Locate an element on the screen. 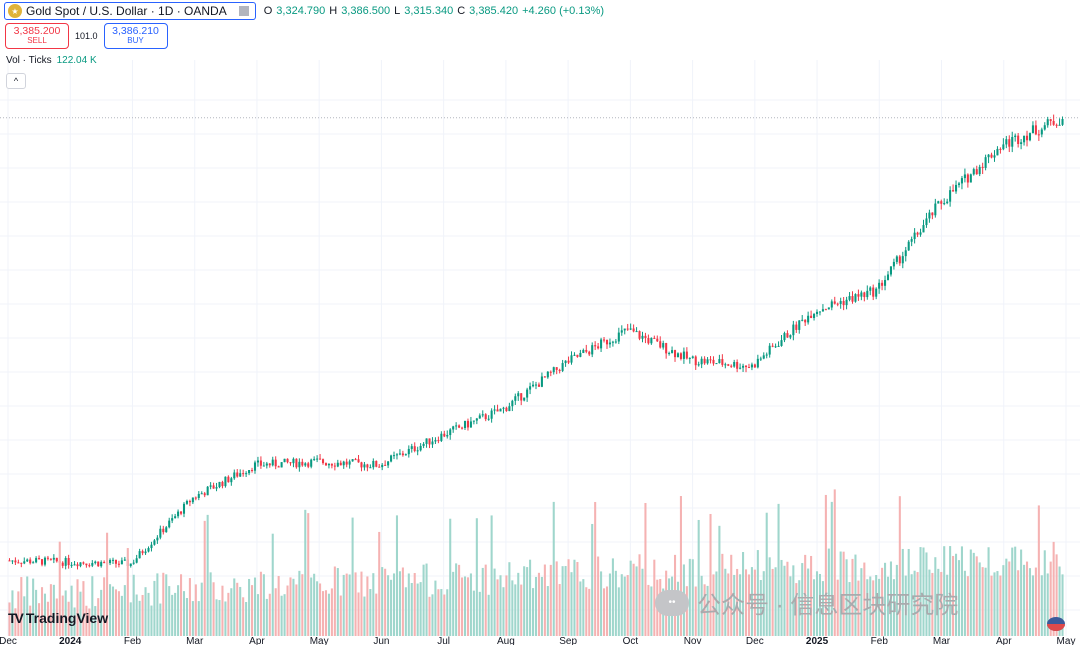 The height and width of the screenshot is (645, 1080). x-tick-label: May is located at coordinates (1066, 640).